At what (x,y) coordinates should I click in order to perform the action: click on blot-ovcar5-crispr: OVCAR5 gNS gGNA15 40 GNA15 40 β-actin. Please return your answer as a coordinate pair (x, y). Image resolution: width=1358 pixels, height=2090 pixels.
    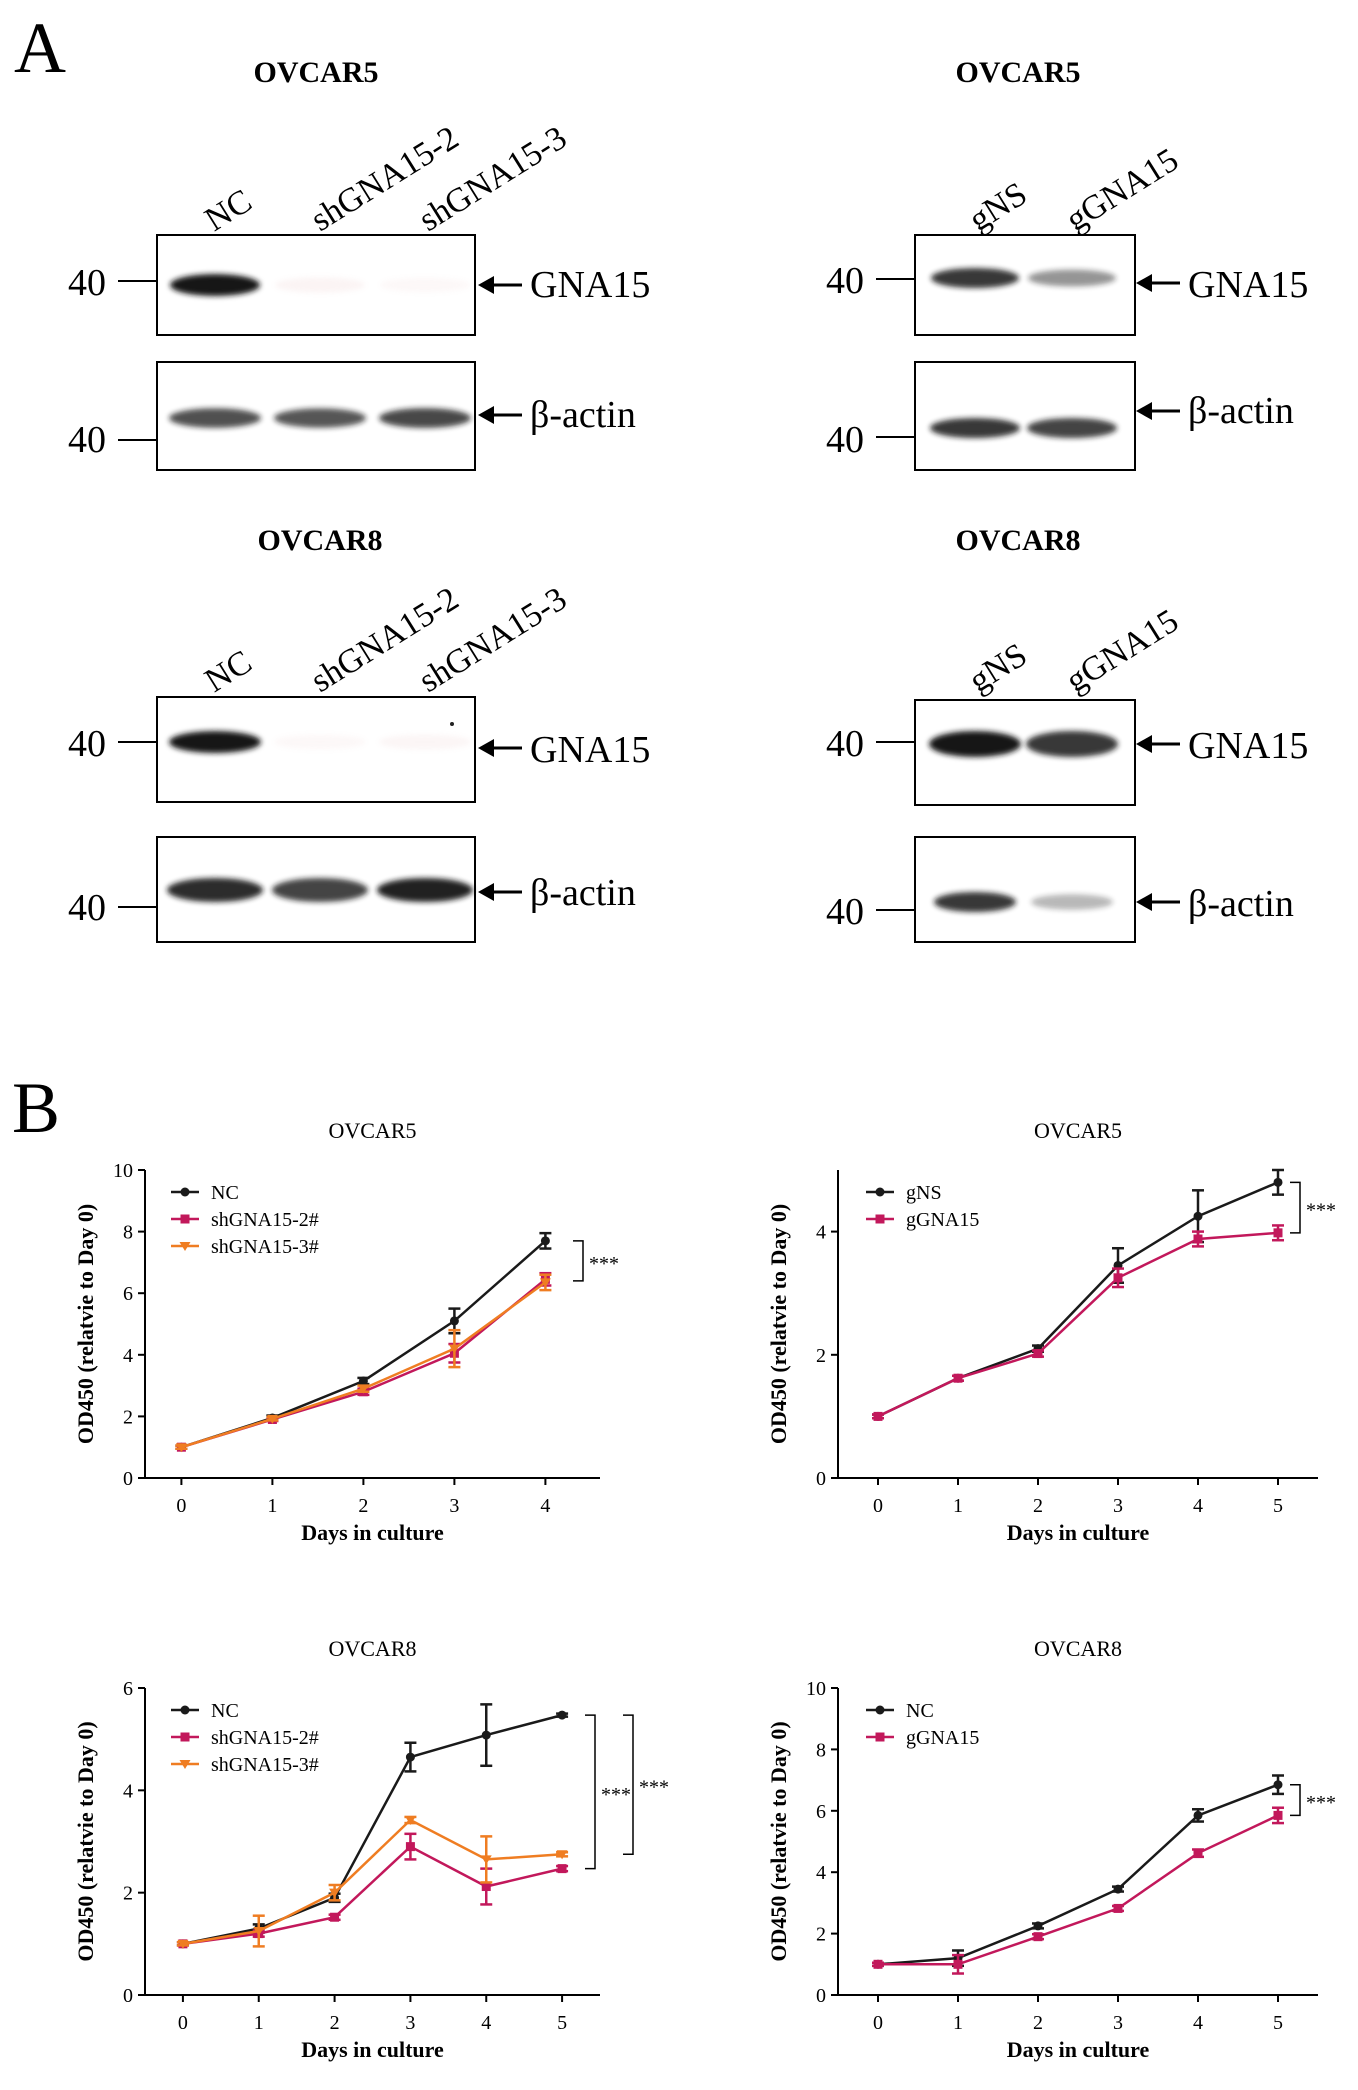
    Looking at the image, I should click on (1067, 263).